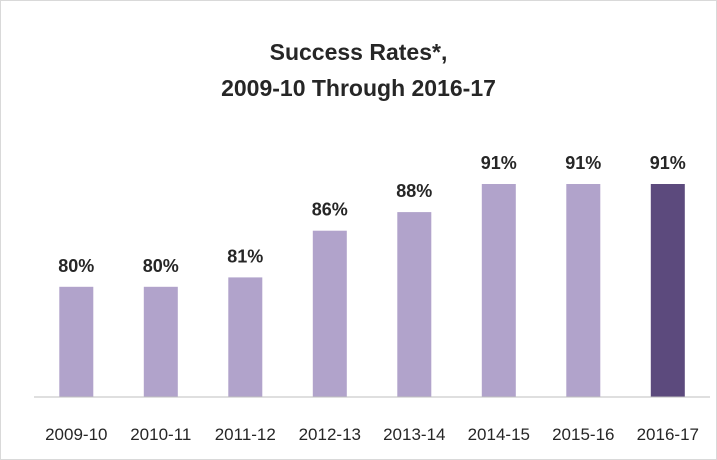 The width and height of the screenshot is (717, 460). Describe the element at coordinates (76, 434) in the screenshot. I see `x-tick-label-2009-10: 2009-10` at that location.